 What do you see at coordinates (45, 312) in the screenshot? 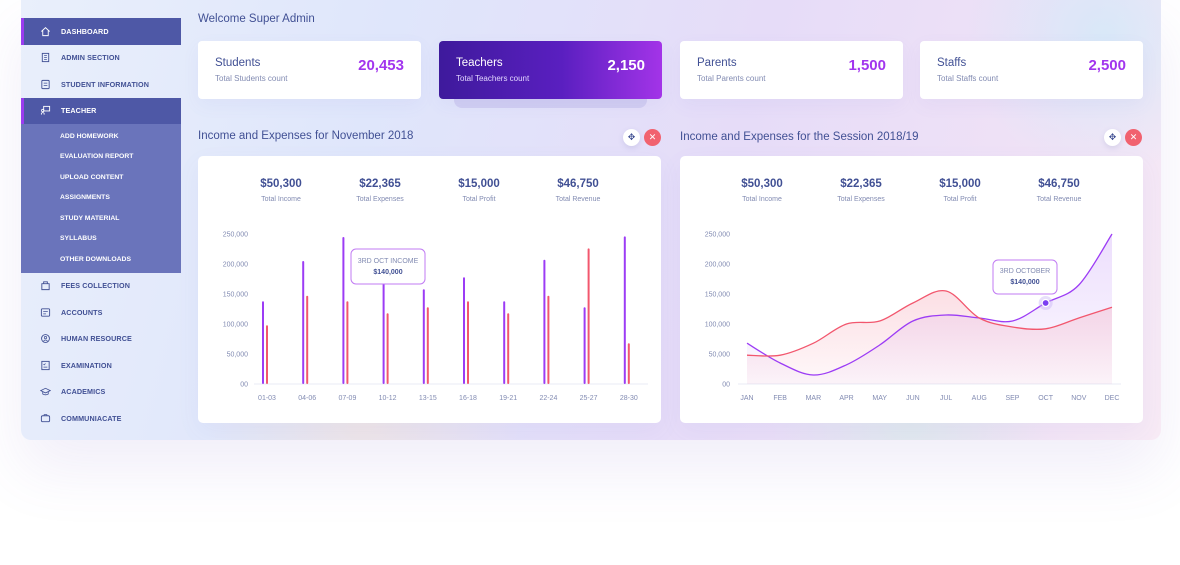
I see `accounts-icon` at bounding box center [45, 312].